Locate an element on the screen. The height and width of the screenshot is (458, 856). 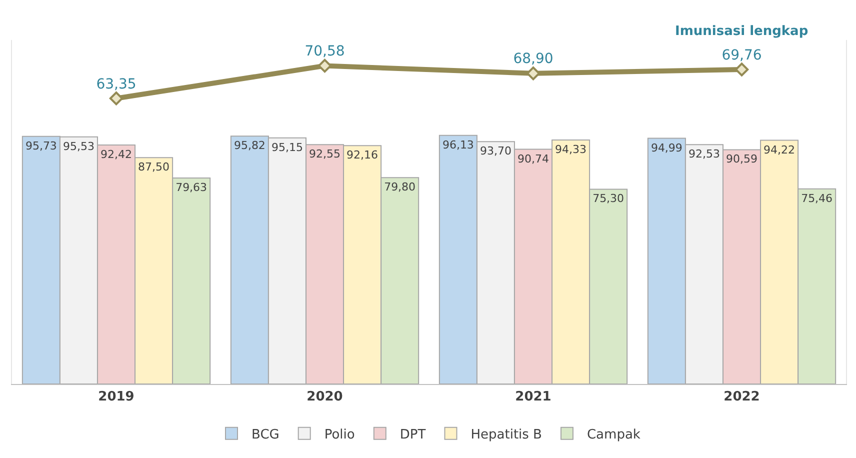
data-label: 79,80 is located at coordinates (400, 187).